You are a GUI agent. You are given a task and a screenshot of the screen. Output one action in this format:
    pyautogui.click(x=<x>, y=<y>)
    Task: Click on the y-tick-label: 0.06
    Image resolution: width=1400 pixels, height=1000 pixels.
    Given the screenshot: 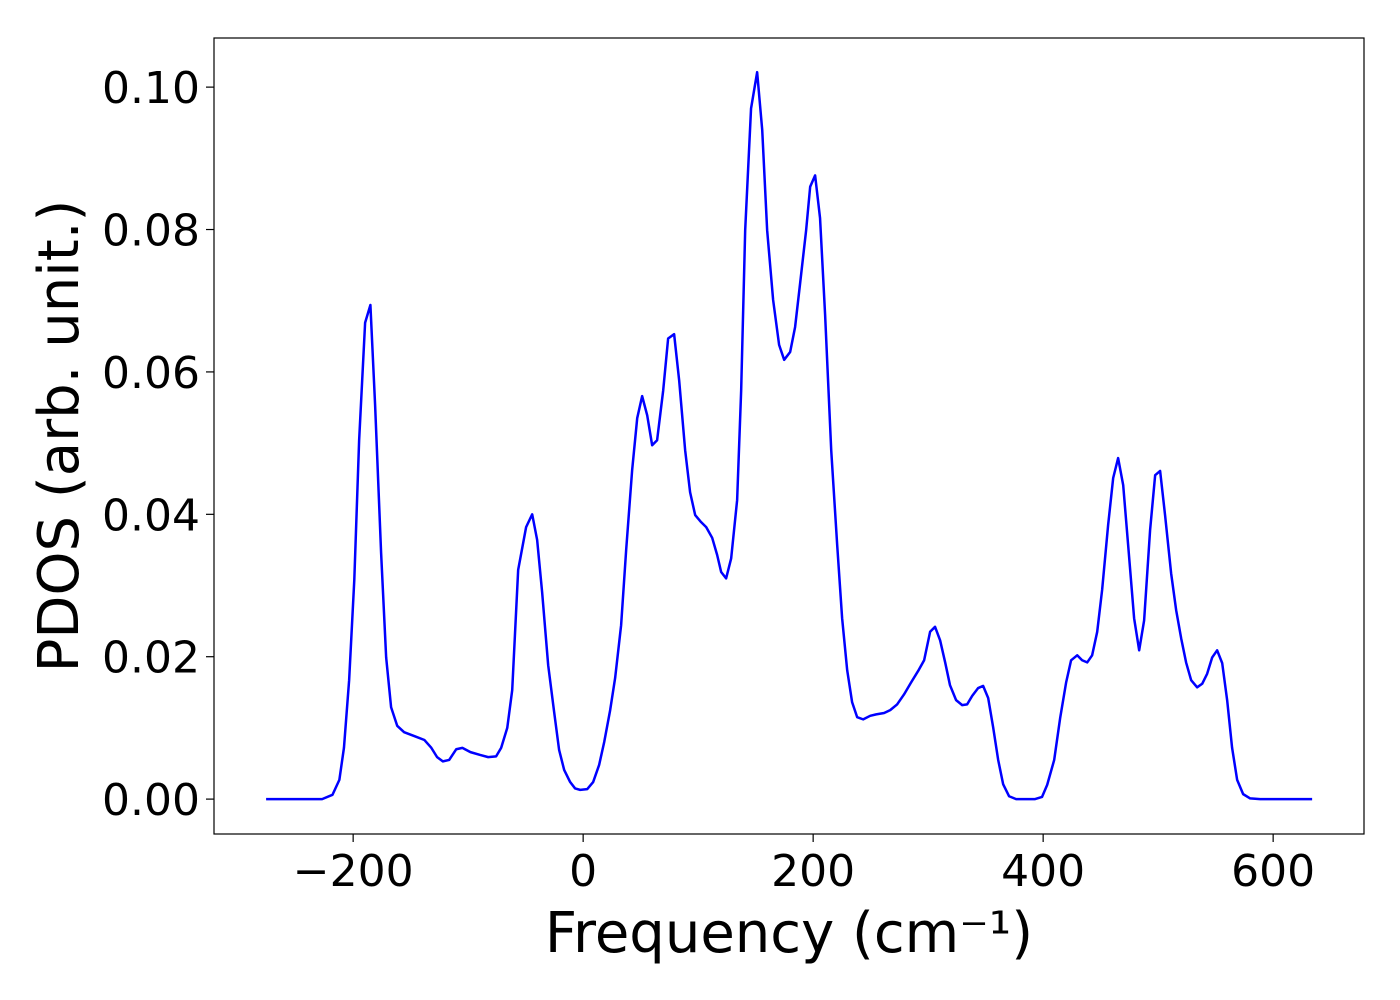 What is the action you would take?
    pyautogui.click(x=151, y=373)
    